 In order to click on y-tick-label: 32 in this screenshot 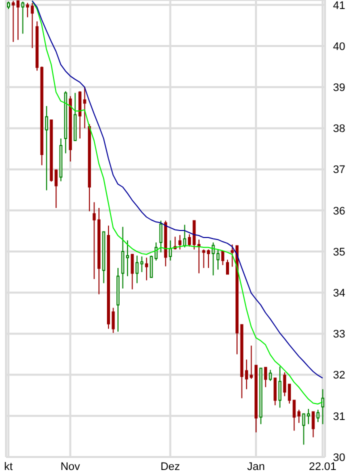, I will do `click(339, 376)`.